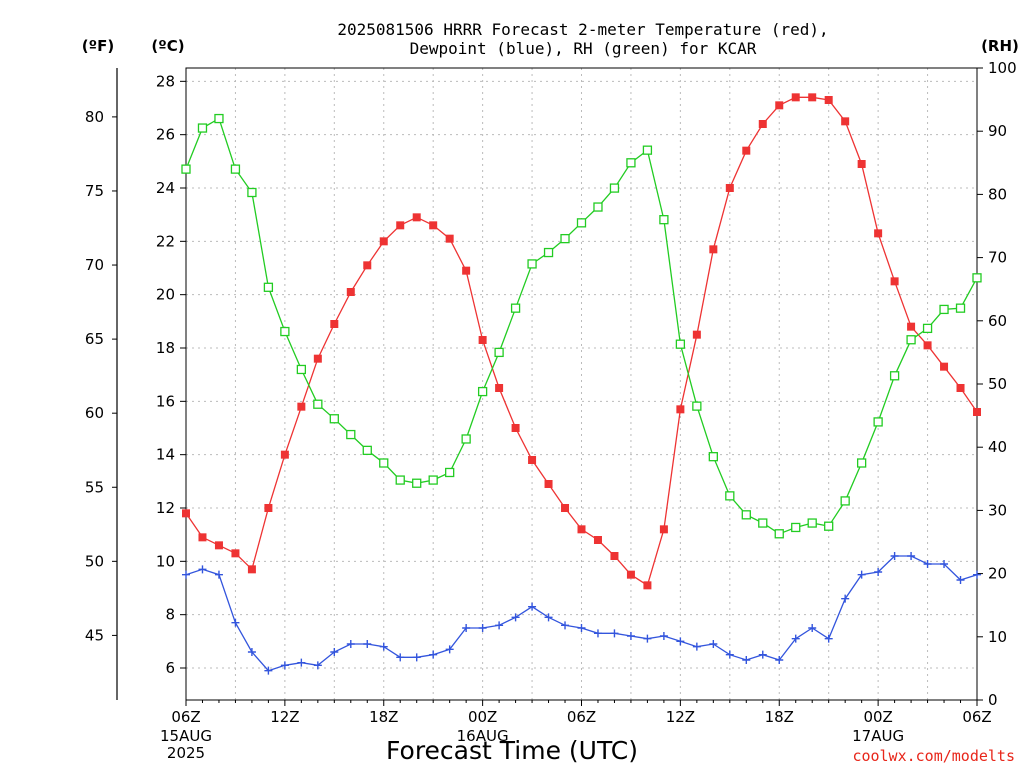 This screenshot has width=1024, height=768. What do you see at coordinates (1000, 46) in the screenshot?
I see `rh-unit-label: (RH)` at bounding box center [1000, 46].